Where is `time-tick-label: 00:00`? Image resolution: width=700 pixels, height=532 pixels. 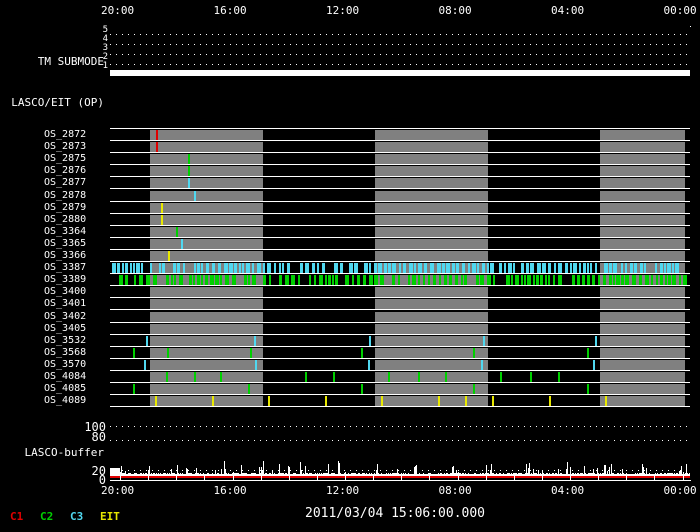 time-tick-label: 00:00 is located at coordinates (680, 490).